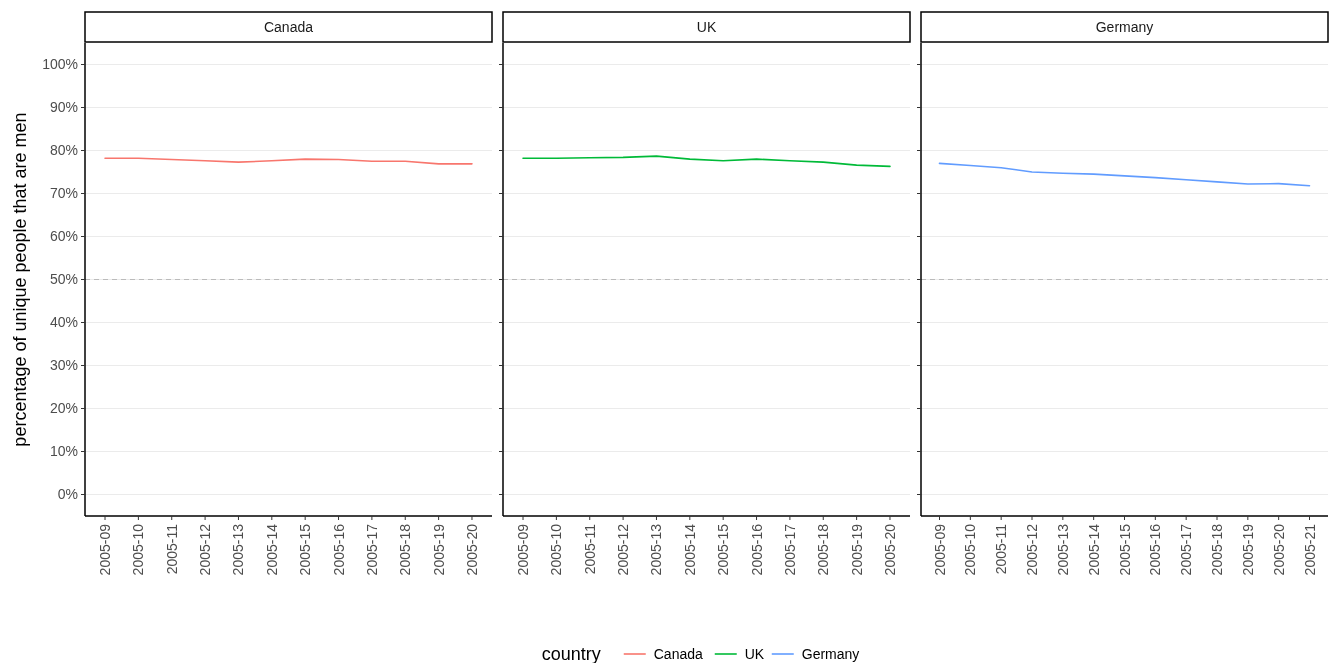  Describe the element at coordinates (63, 150) in the screenshot. I see `y-tick-label: 80%` at that location.